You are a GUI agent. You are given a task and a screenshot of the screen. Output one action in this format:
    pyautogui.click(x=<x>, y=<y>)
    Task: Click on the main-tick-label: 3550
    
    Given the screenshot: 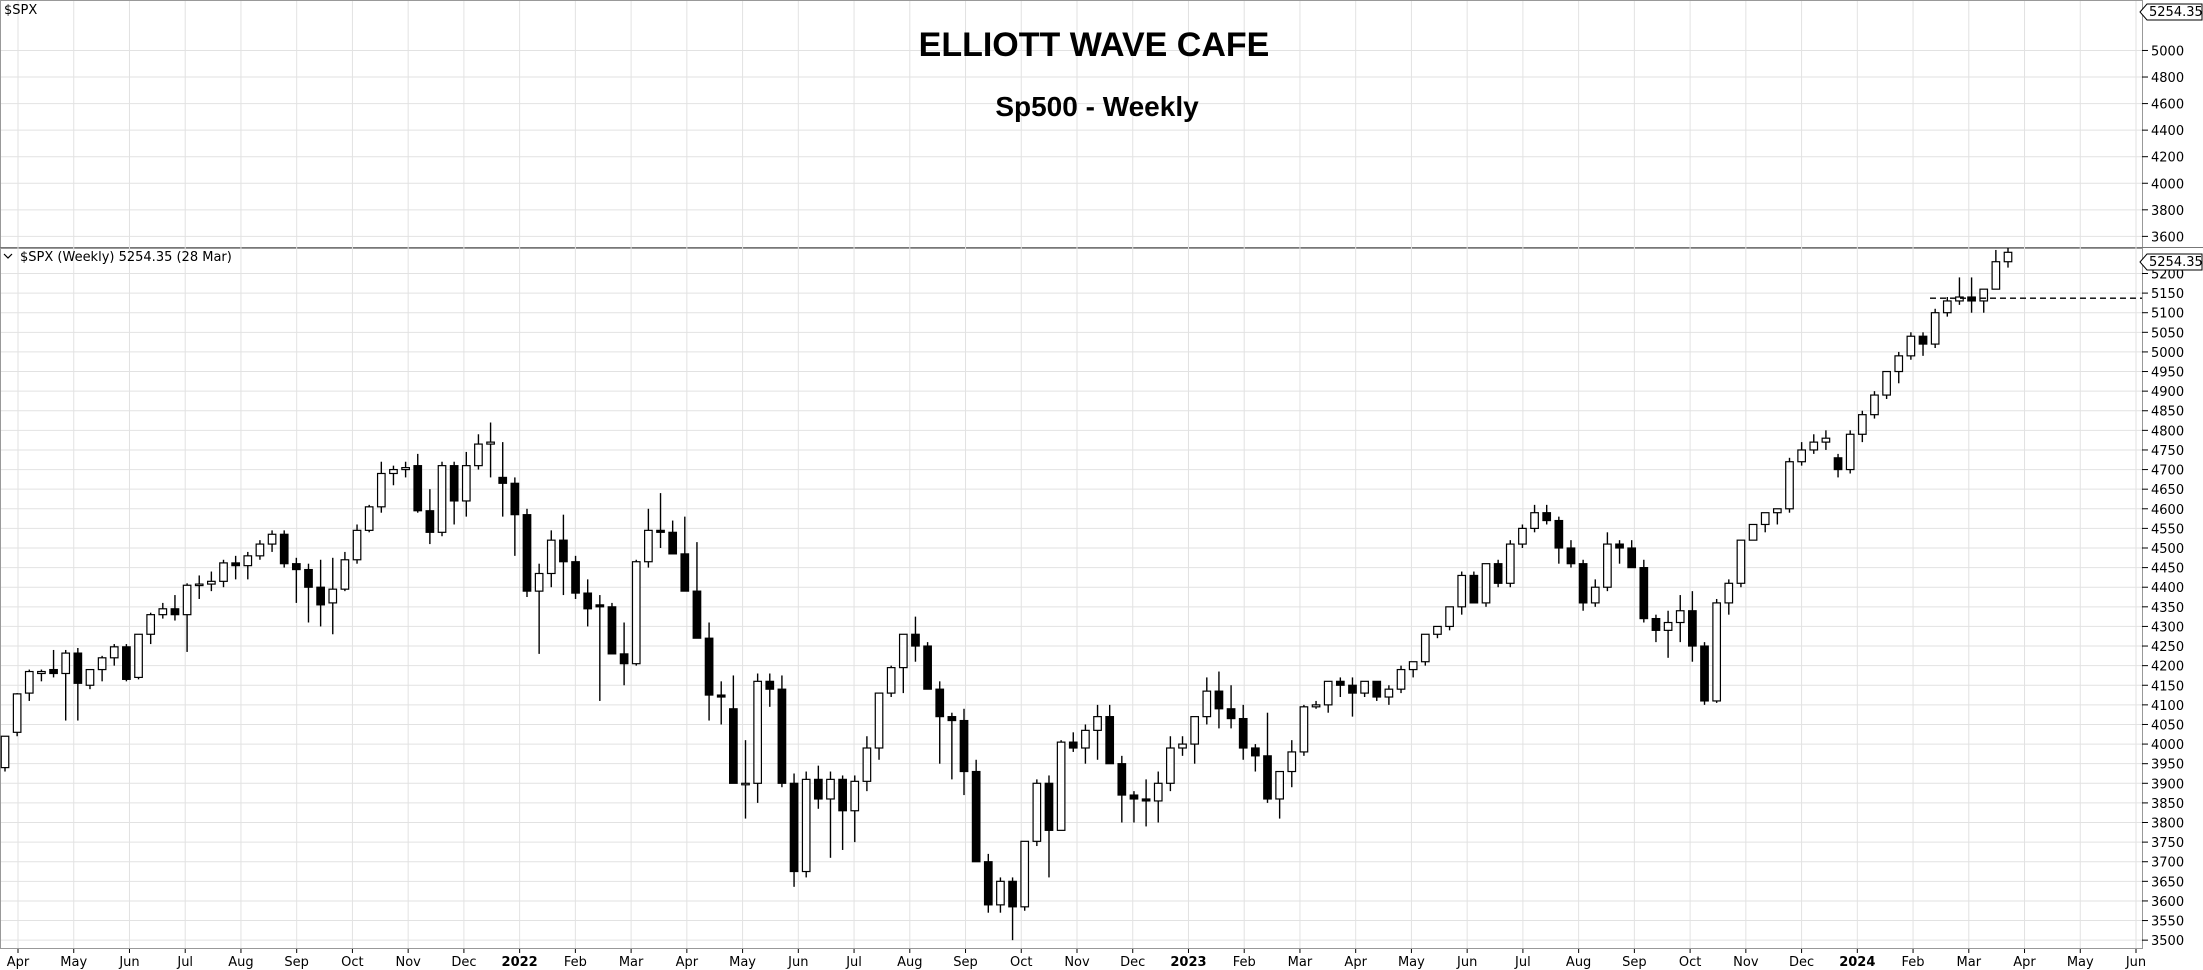 What is the action you would take?
    pyautogui.click(x=2167, y=922)
    